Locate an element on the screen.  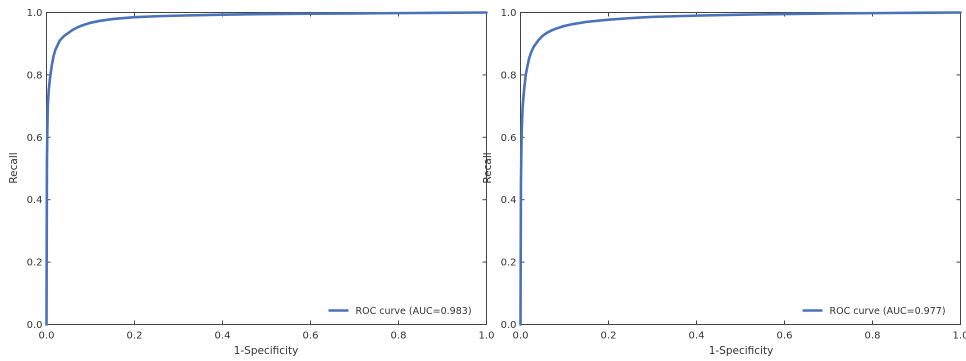
legend-label: ROC curve (AUC=0.983) is located at coordinates (414, 311).